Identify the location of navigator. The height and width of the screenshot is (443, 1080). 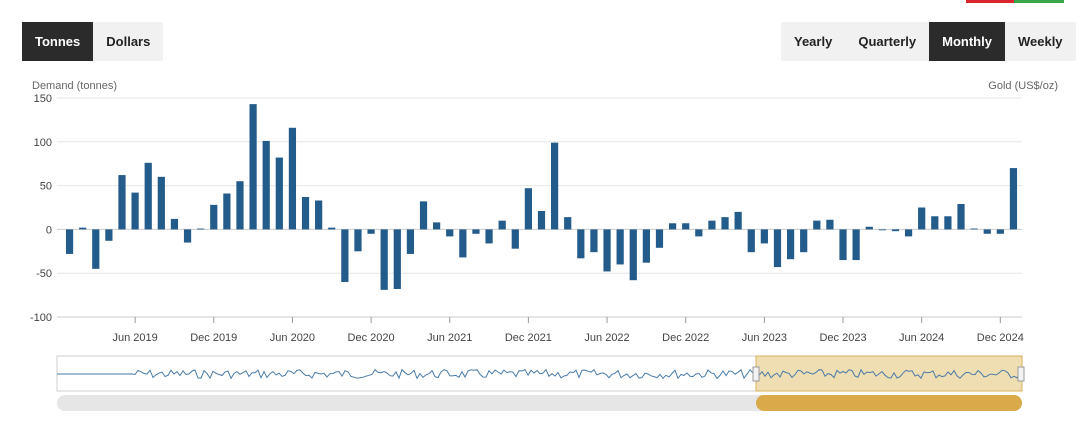
(540, 373).